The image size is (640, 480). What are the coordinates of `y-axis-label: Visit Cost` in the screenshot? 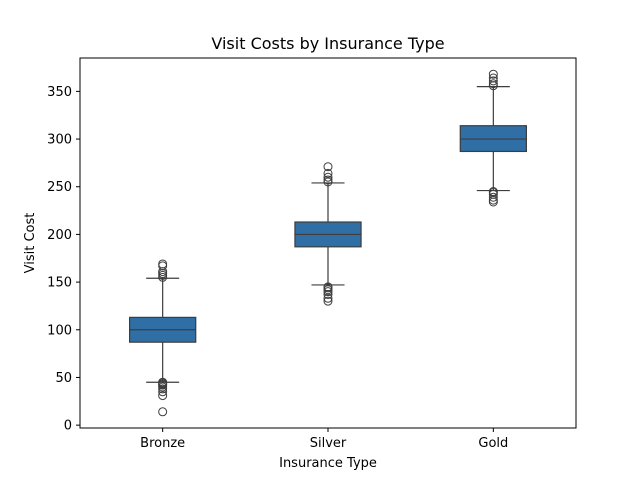 It's located at (30, 243).